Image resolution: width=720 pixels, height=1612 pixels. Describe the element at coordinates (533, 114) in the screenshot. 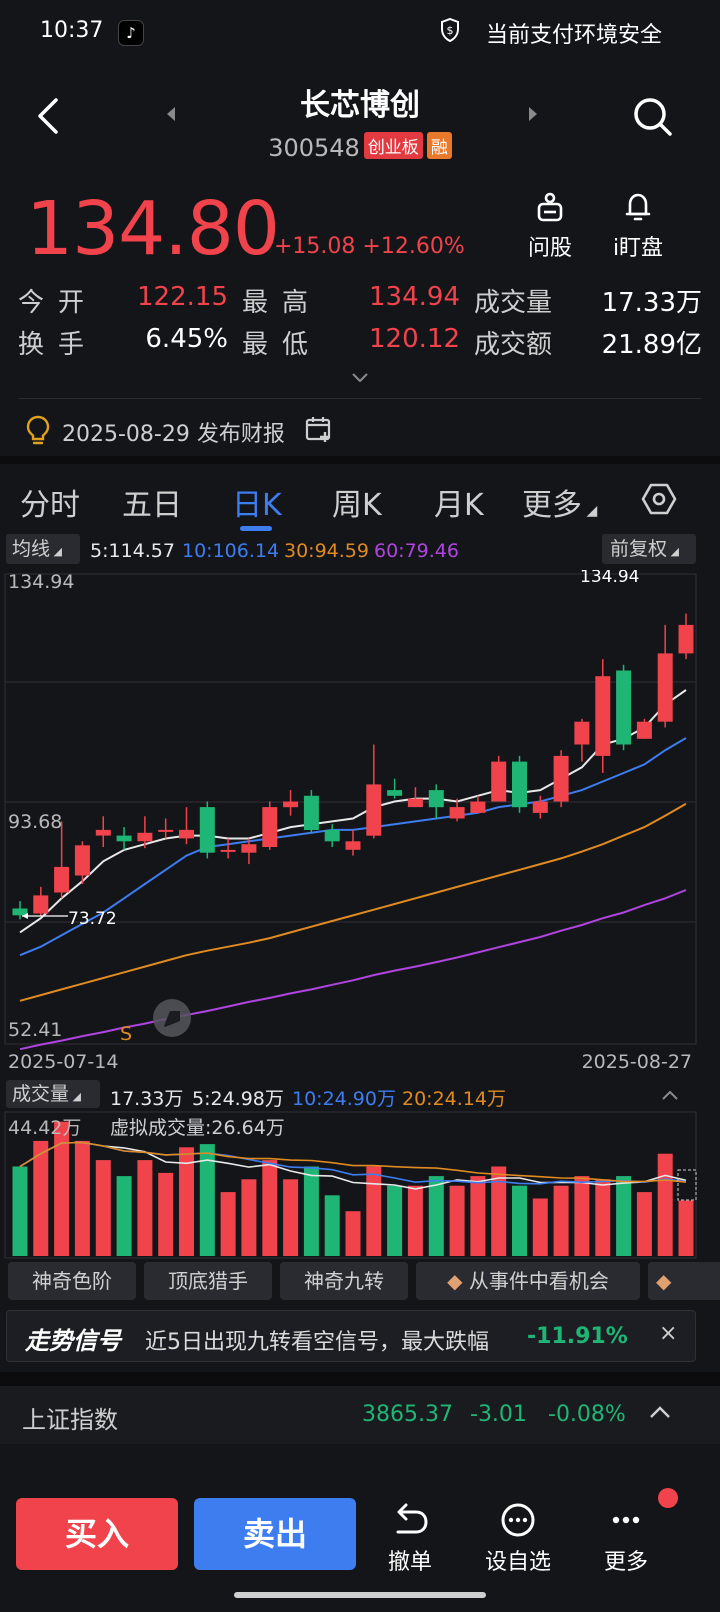

I see `next-stock-icon` at that location.